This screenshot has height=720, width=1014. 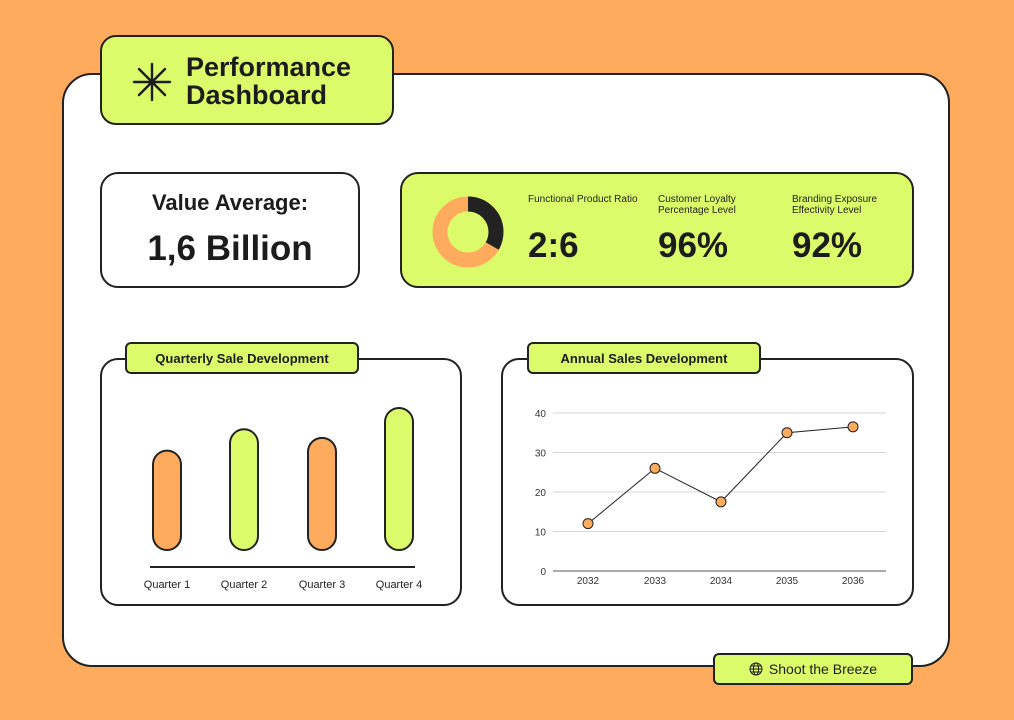 I want to click on data-point-2032, so click(x=588, y=524).